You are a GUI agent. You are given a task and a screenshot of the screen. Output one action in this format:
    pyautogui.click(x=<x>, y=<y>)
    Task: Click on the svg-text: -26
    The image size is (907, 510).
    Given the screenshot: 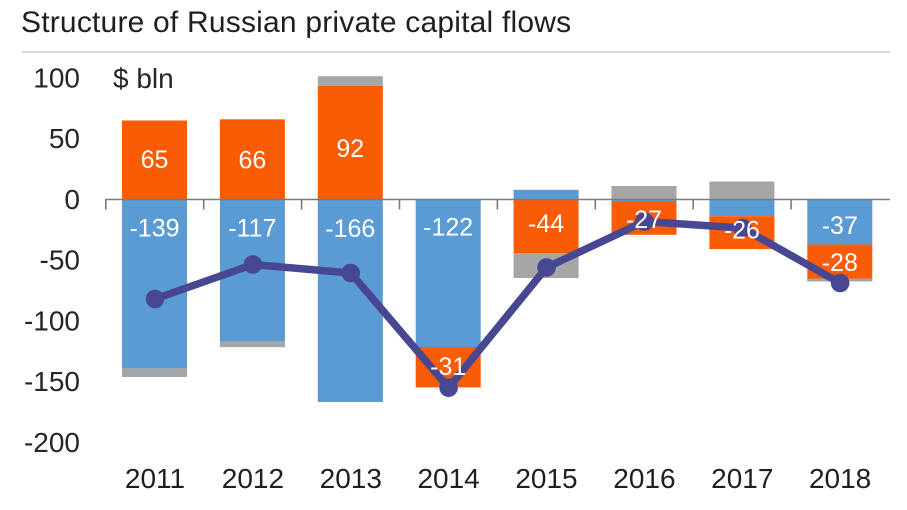 What is the action you would take?
    pyautogui.click(x=742, y=231)
    